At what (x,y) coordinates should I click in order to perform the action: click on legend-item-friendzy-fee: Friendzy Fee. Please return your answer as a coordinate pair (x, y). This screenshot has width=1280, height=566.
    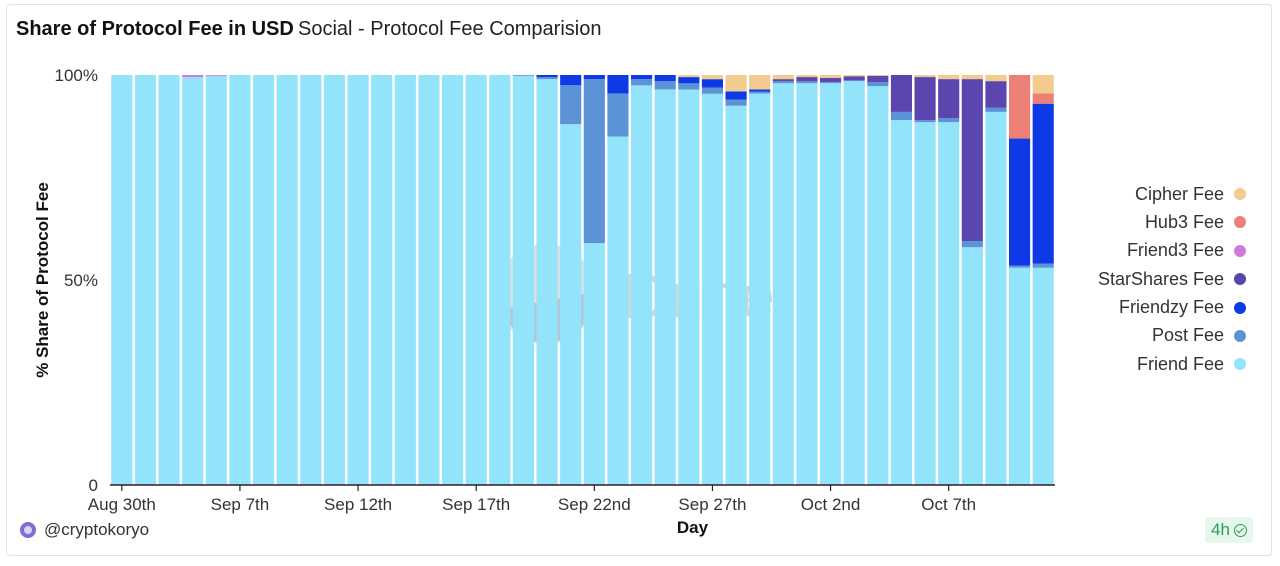
    Looking at the image, I should click on (1172, 307).